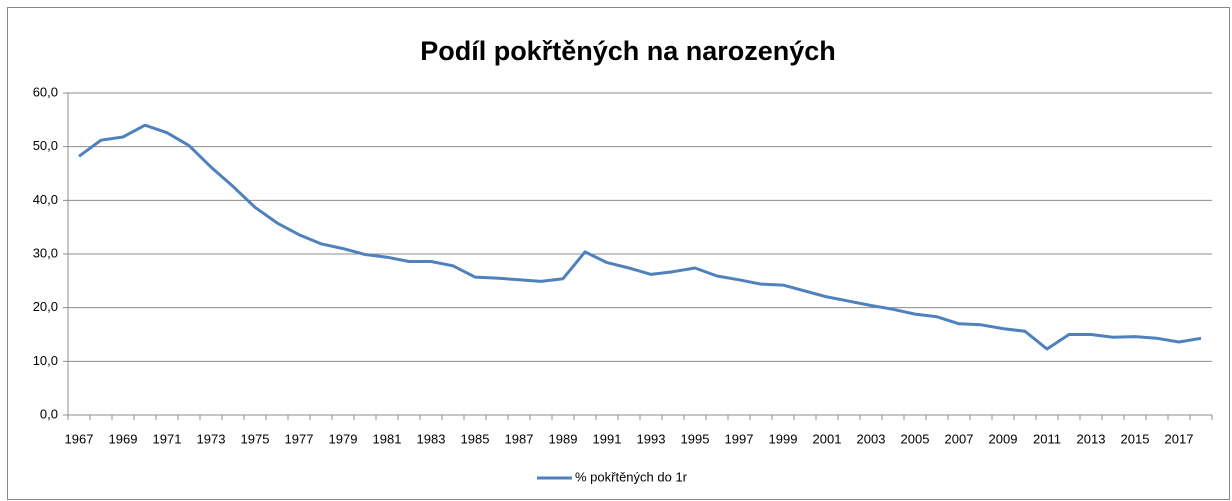 The height and width of the screenshot is (501, 1232). I want to click on x-tick-label: 1973, so click(211, 438).